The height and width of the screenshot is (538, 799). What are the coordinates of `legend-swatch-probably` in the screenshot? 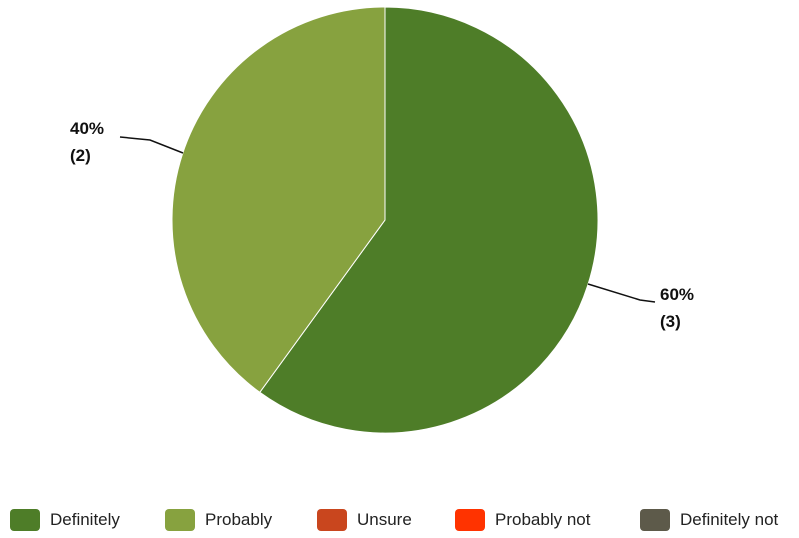 It's located at (180, 520).